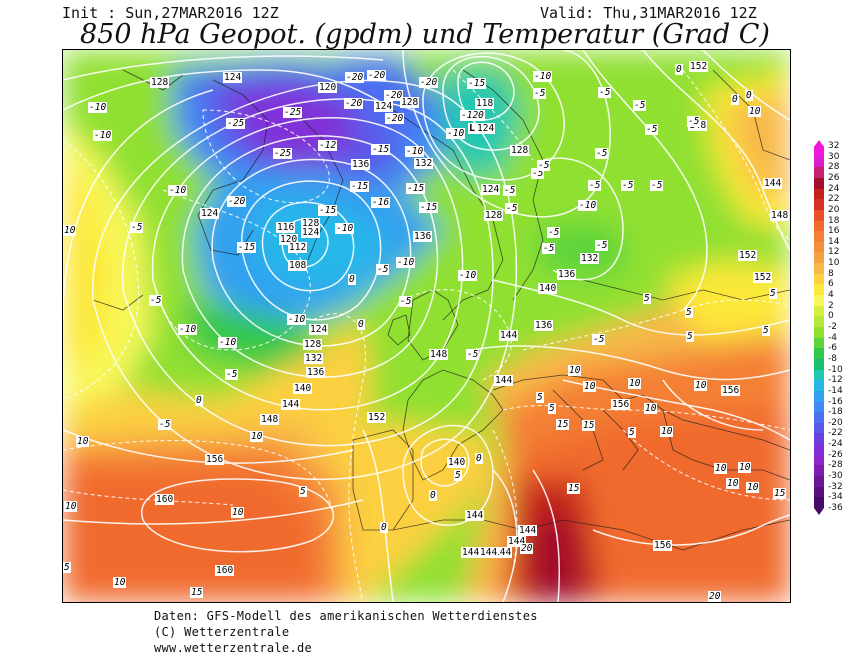  What do you see at coordinates (648, 13) in the screenshot?
I see `valid-time: Valid: Thu,31MAR2016 12Z` at bounding box center [648, 13].